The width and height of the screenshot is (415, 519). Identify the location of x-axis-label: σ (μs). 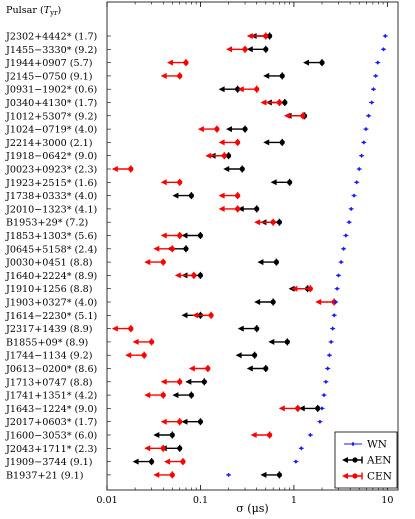
(252, 508).